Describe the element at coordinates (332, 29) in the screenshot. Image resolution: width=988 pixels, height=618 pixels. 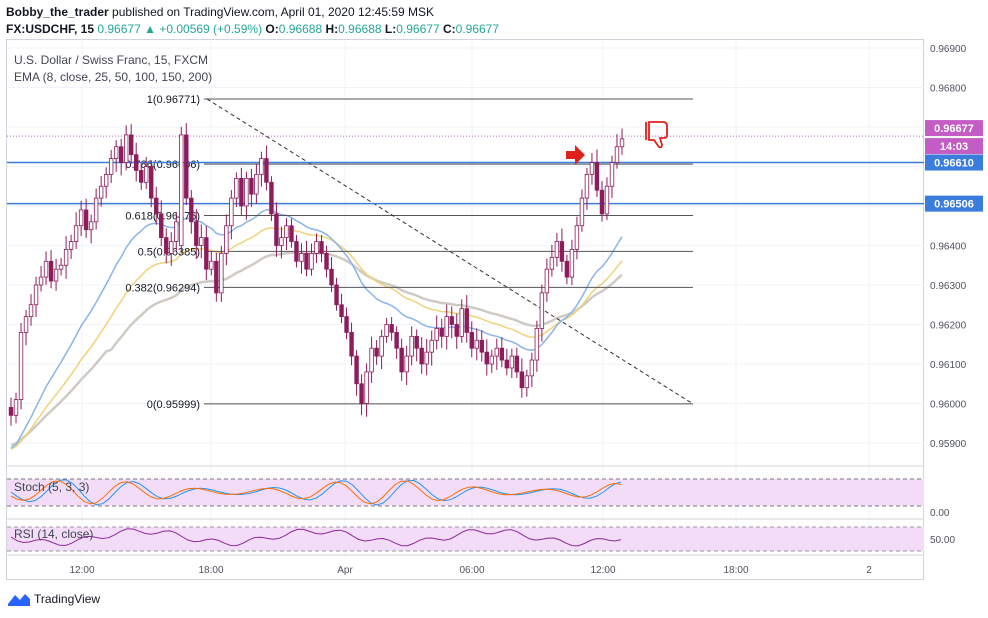
I see `high-label: H:` at that location.